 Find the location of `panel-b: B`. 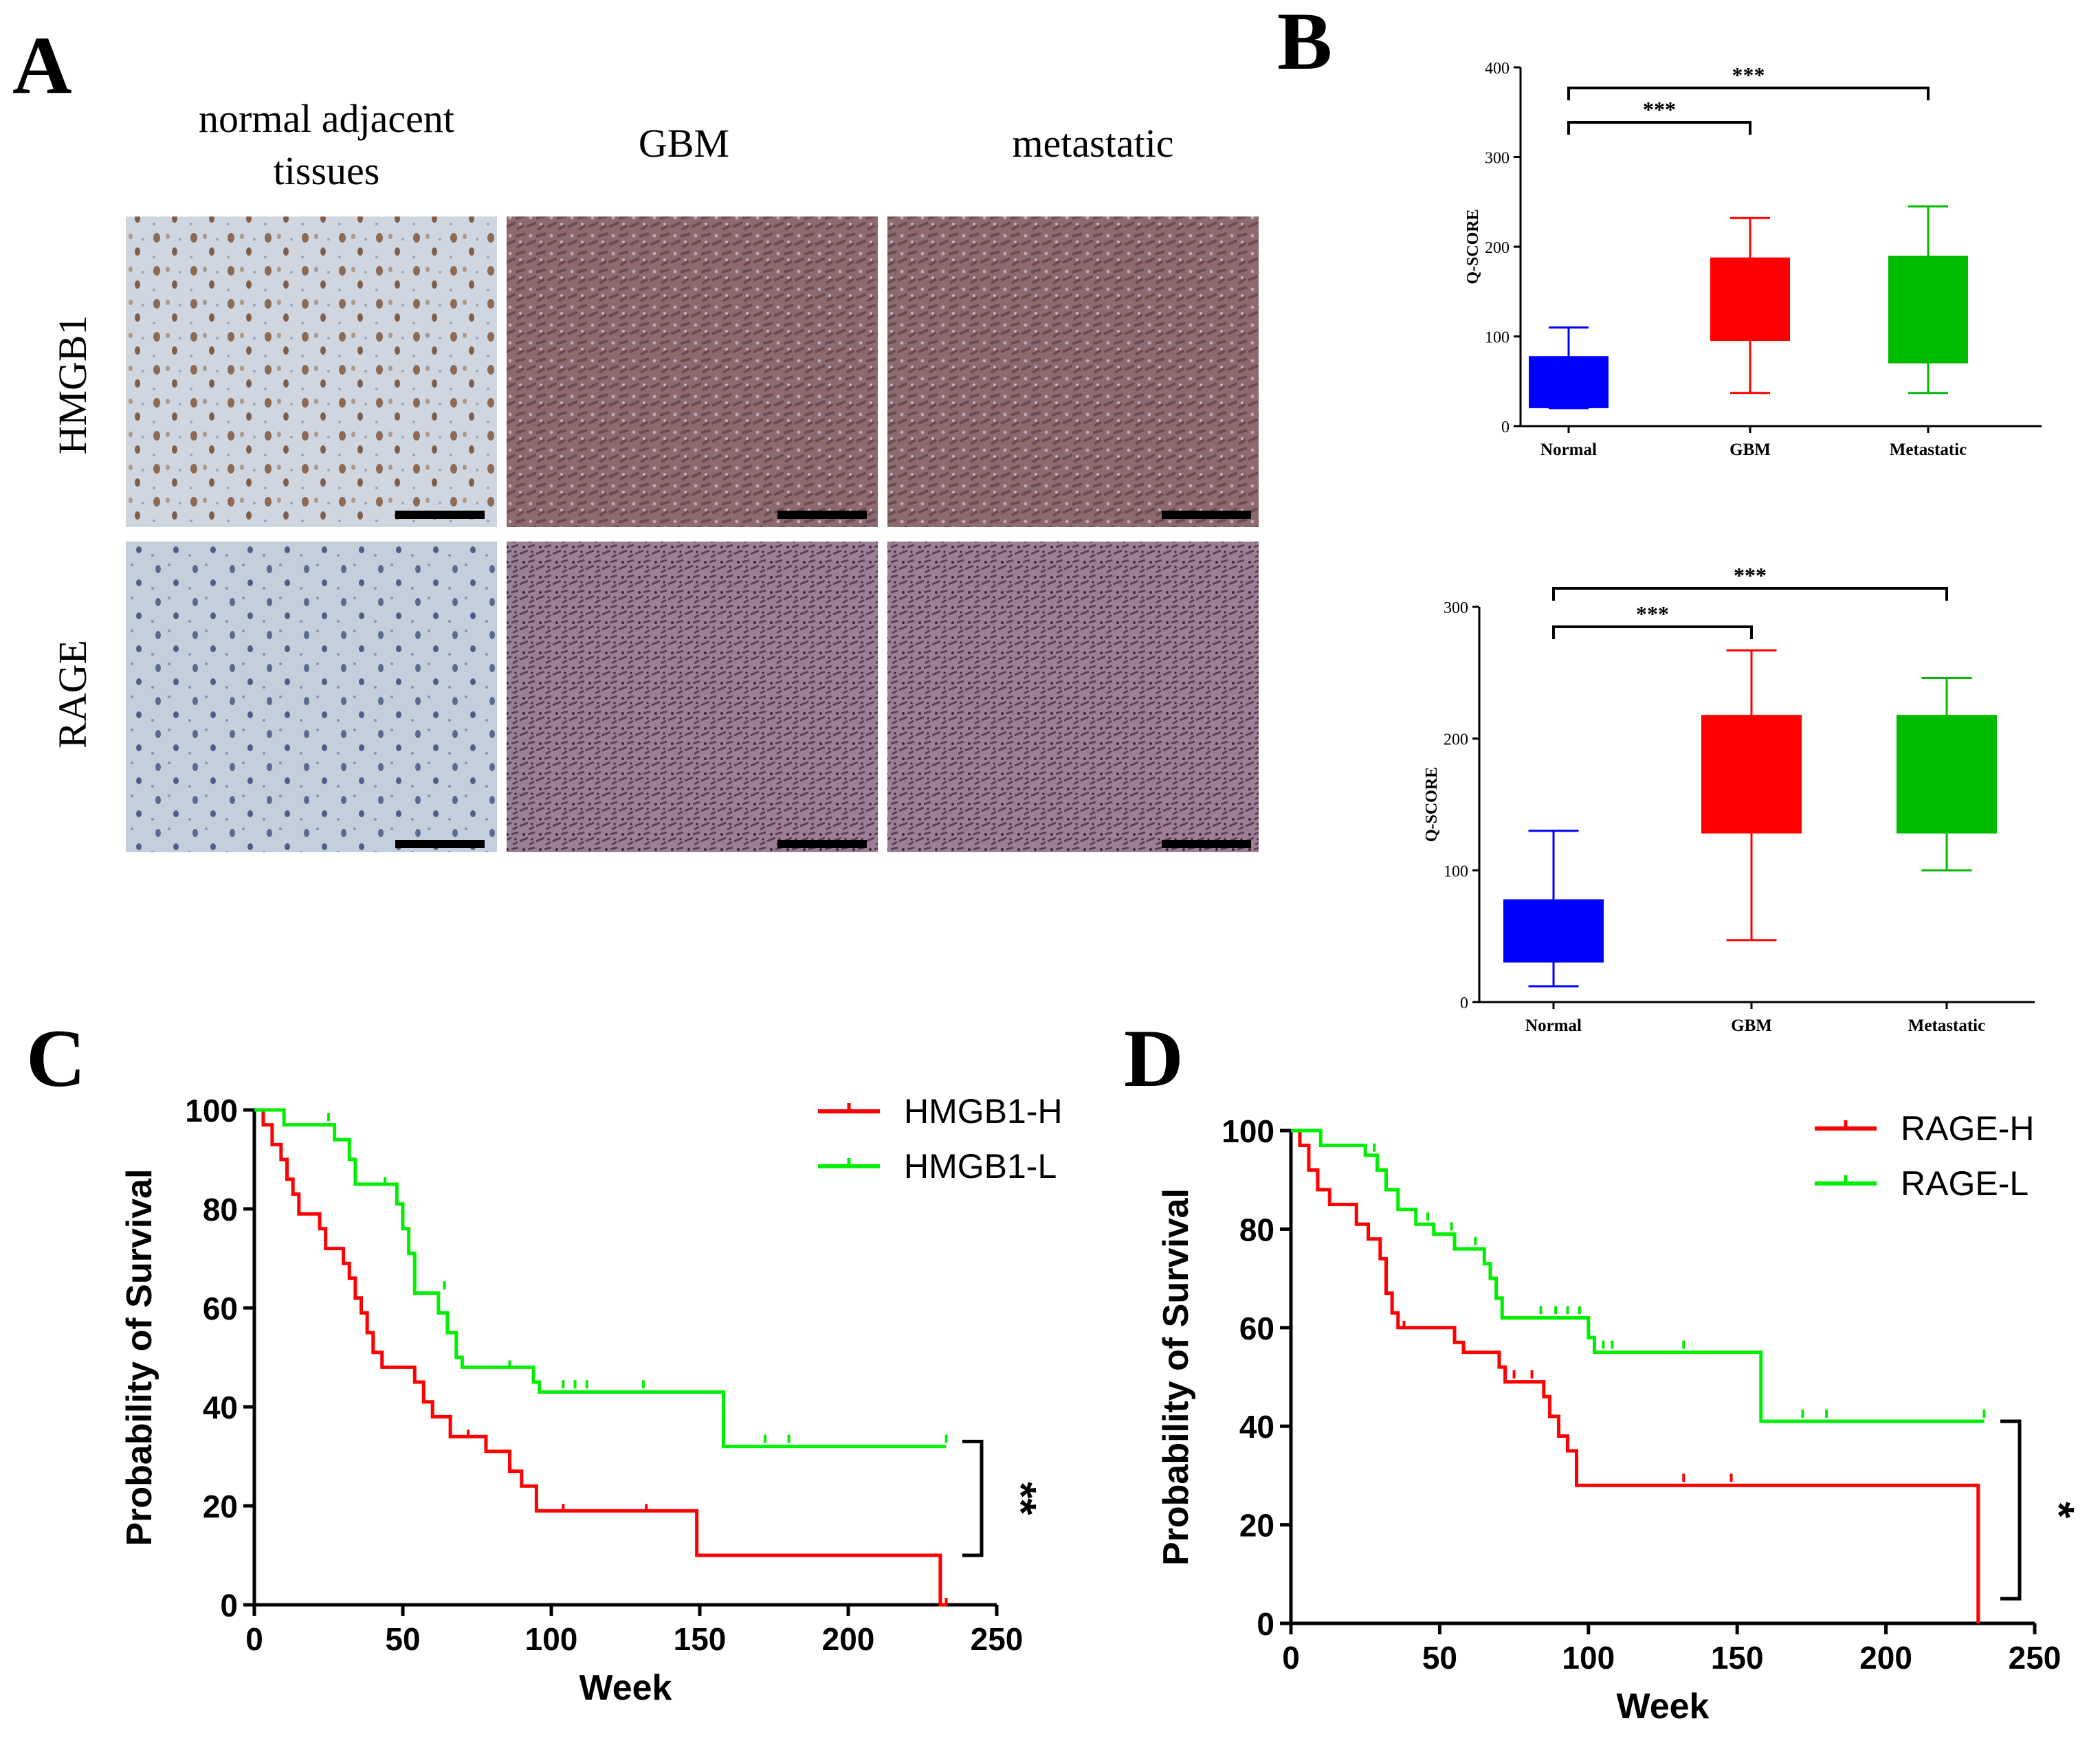

panel-b: B is located at coordinates (1304, 43).